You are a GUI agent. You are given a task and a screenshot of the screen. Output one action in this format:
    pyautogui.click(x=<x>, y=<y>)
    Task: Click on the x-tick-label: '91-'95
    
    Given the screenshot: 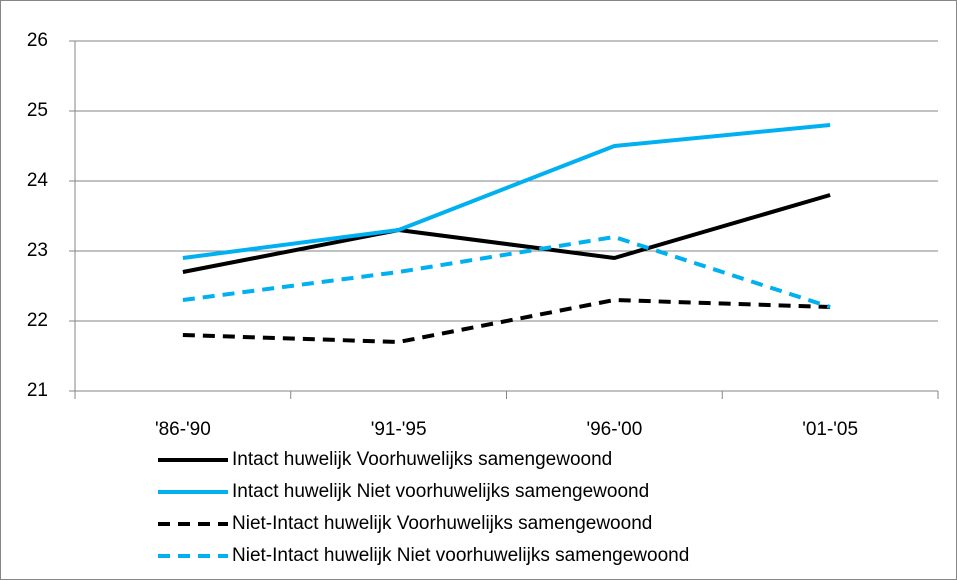 What is the action you would take?
    pyautogui.click(x=399, y=429)
    